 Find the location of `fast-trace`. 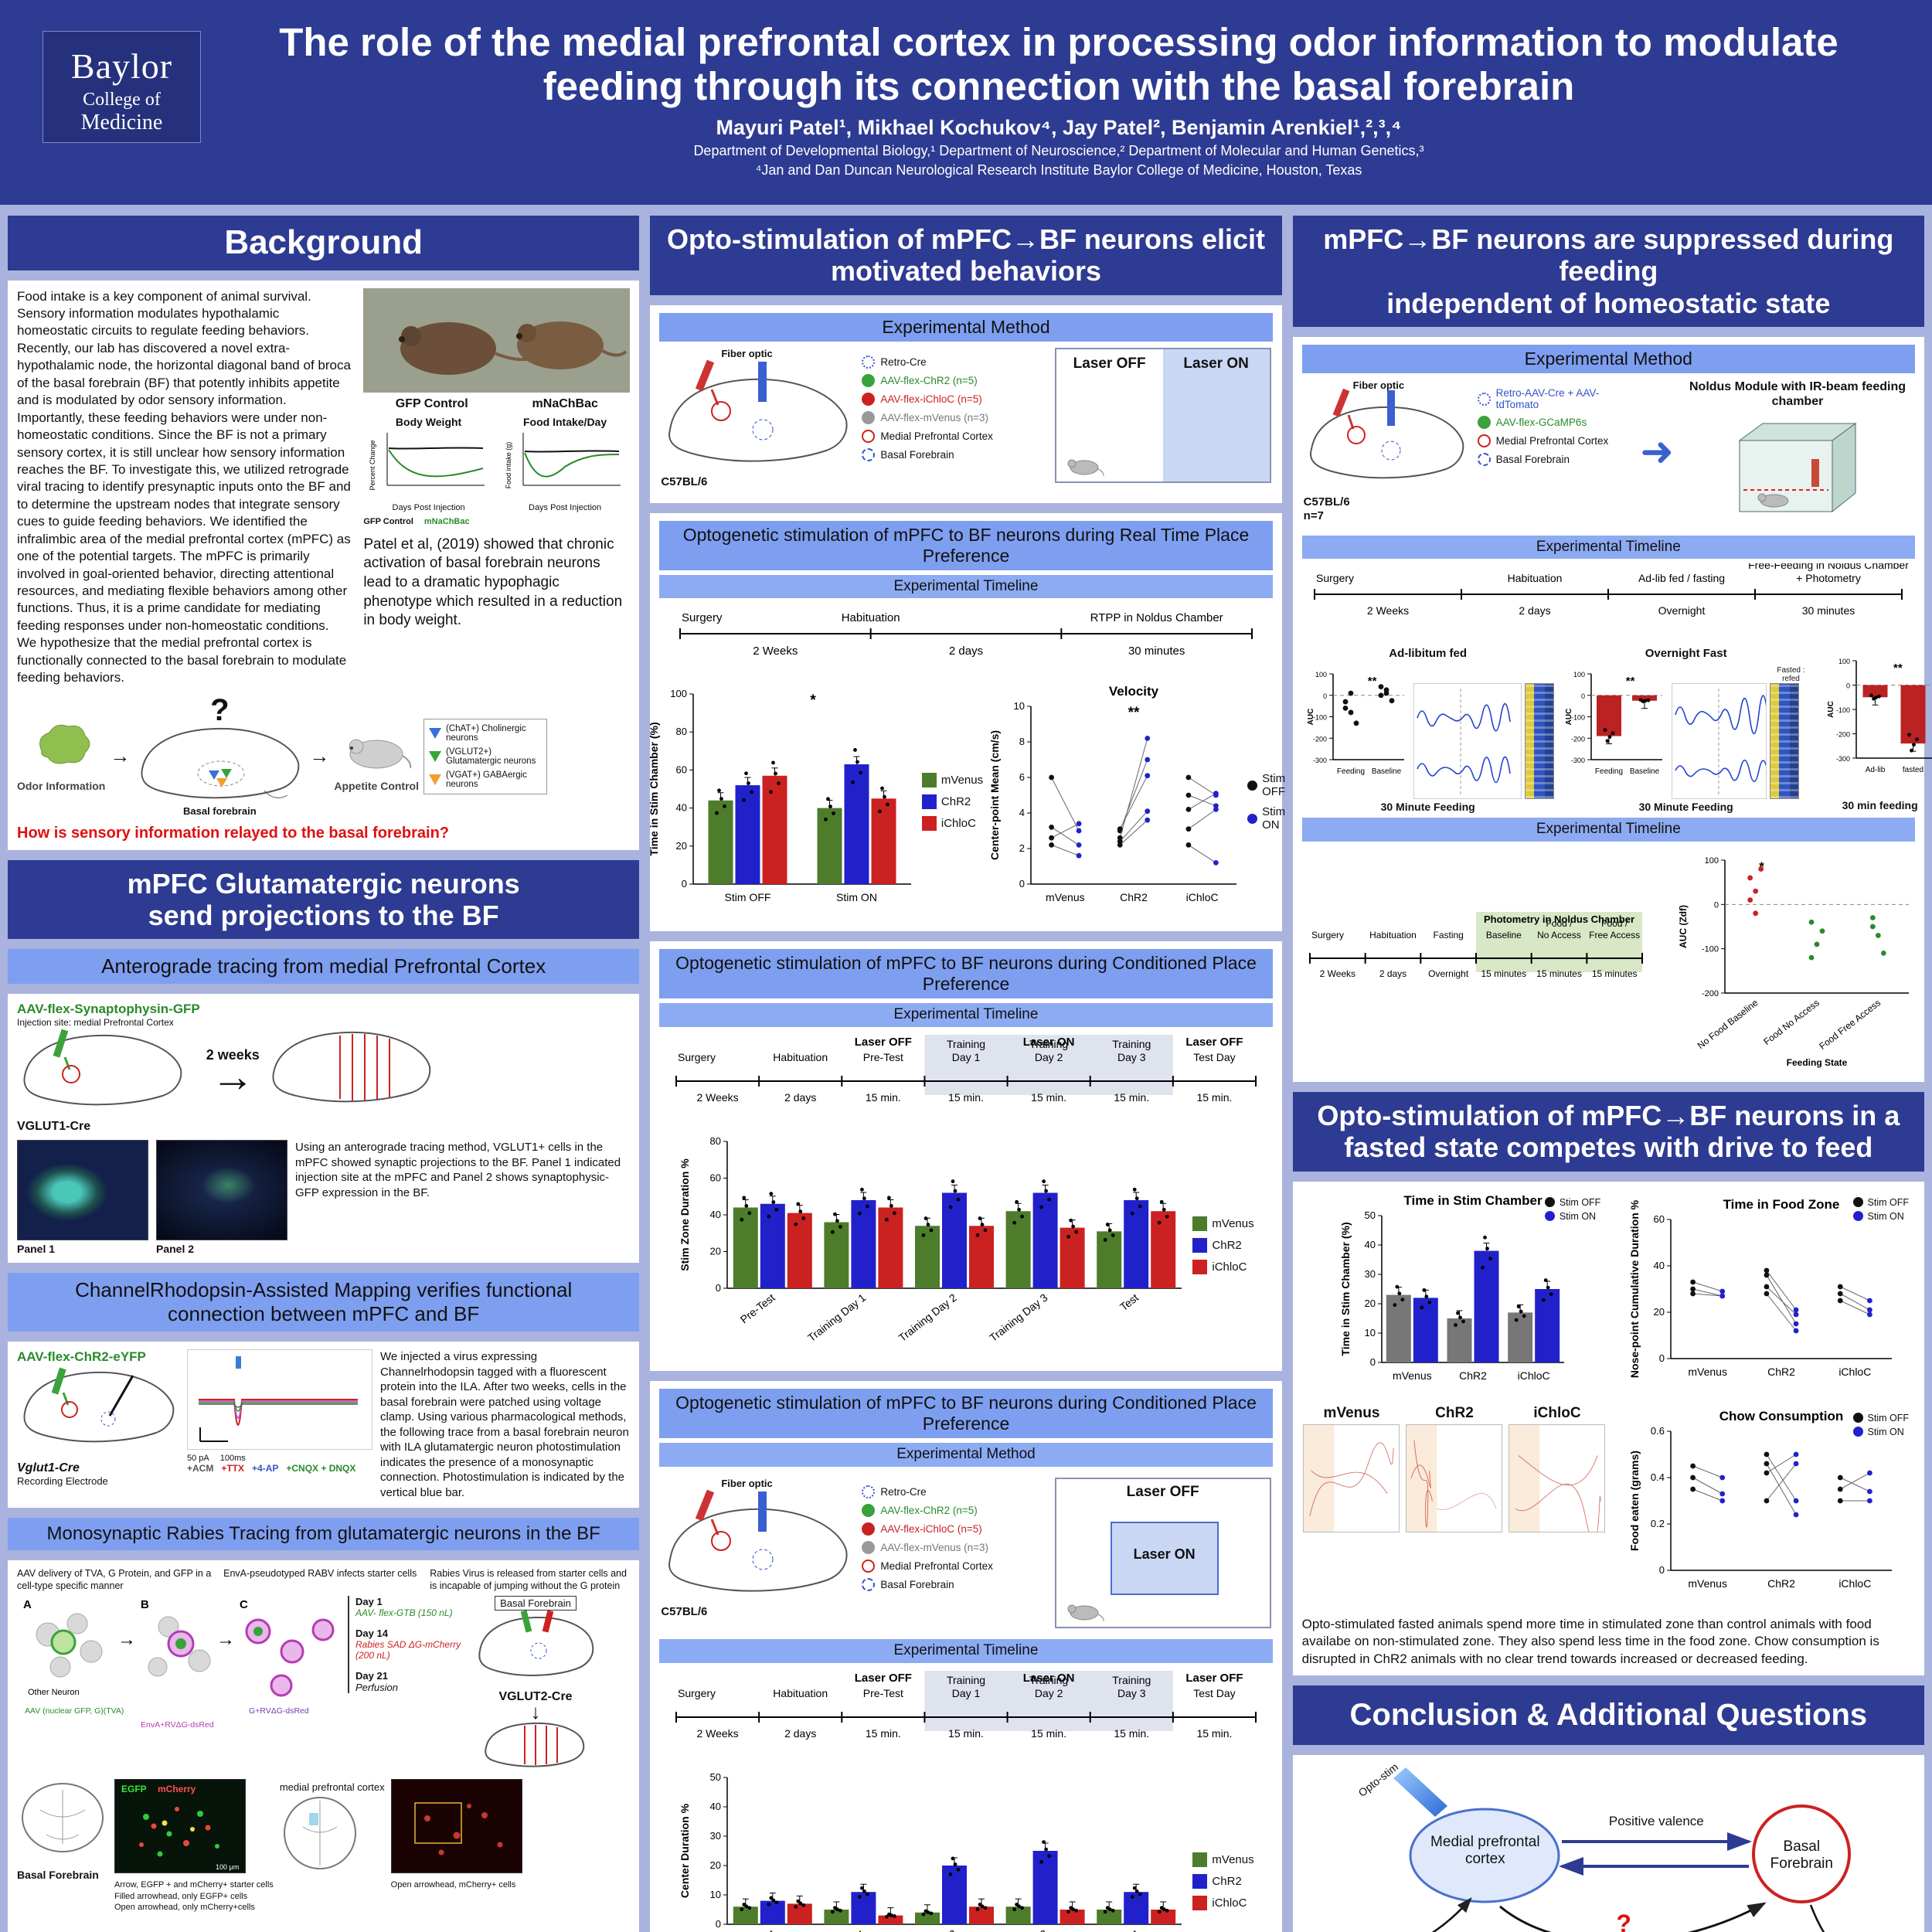

fast-trace is located at coordinates (1719, 741).